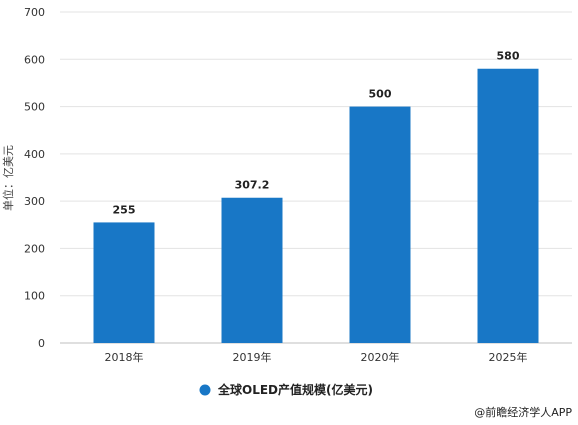 The height and width of the screenshot is (425, 578). Describe the element at coordinates (380, 357) in the screenshot. I see `x-tick-label: 2020年` at that location.